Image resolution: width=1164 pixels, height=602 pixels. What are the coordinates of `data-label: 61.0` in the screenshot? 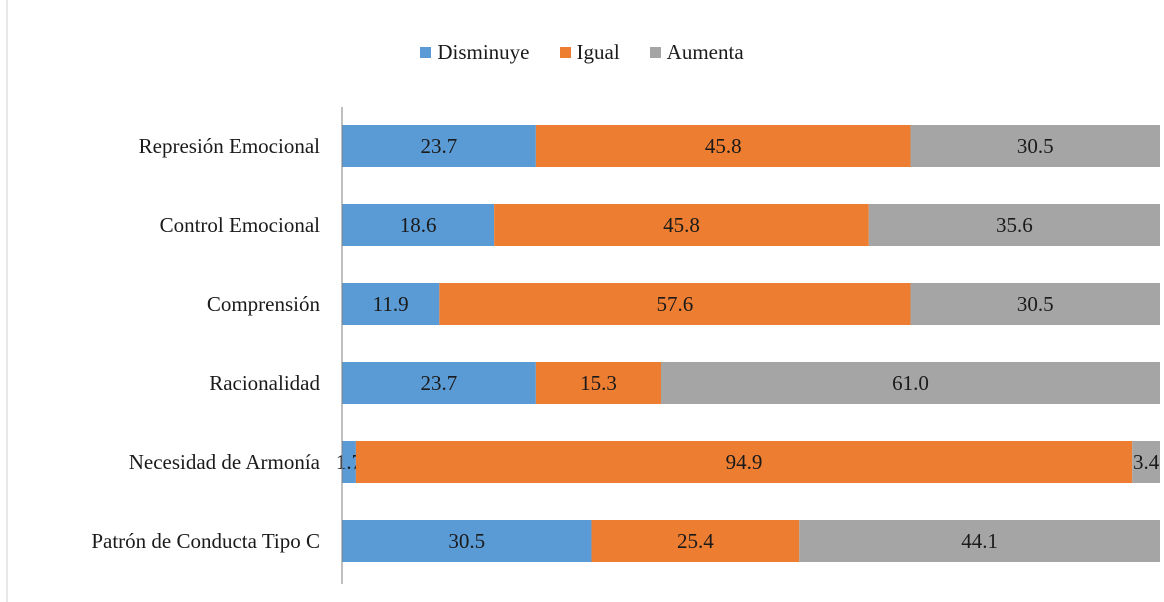 It's located at (910, 383).